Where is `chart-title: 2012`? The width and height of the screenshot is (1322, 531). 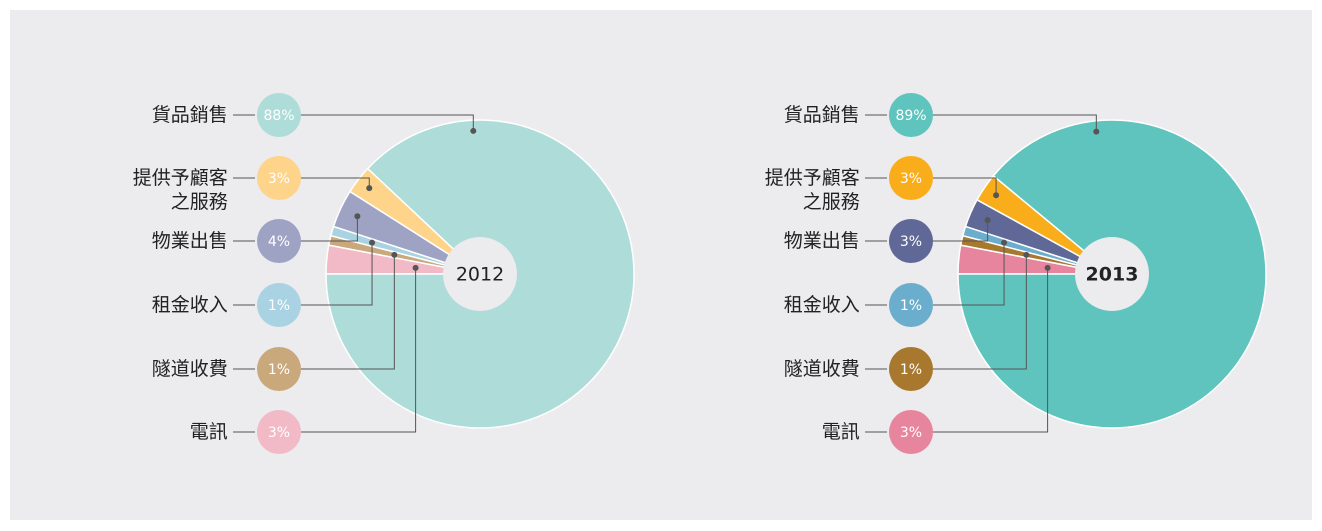
chart-title: 2012 is located at coordinates (480, 275).